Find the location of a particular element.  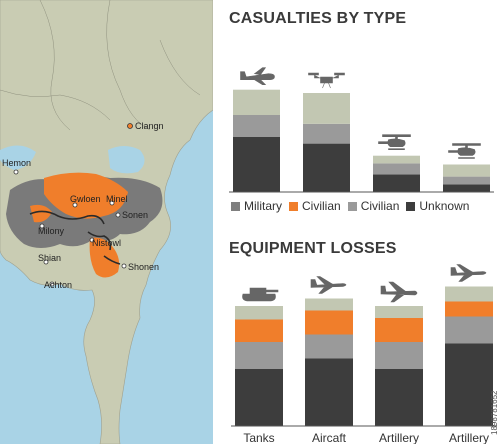

region-hot-west is located at coordinates (41, 213).